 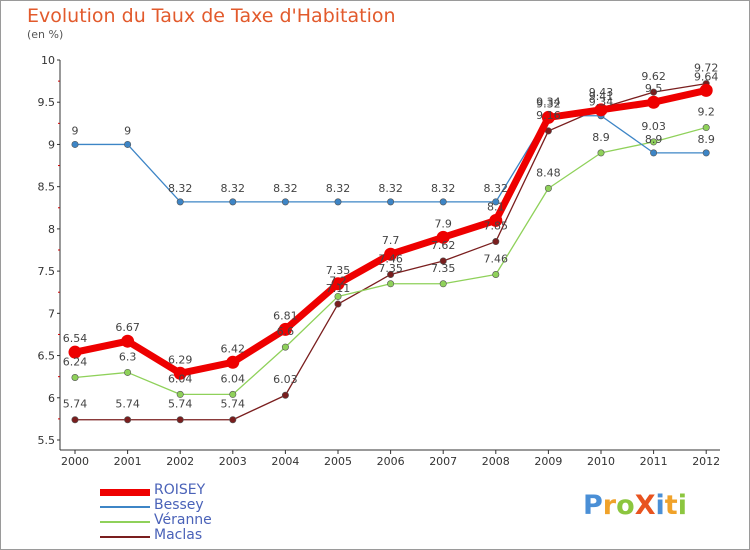 I want to click on data-label: 7.2, so click(x=338, y=280).